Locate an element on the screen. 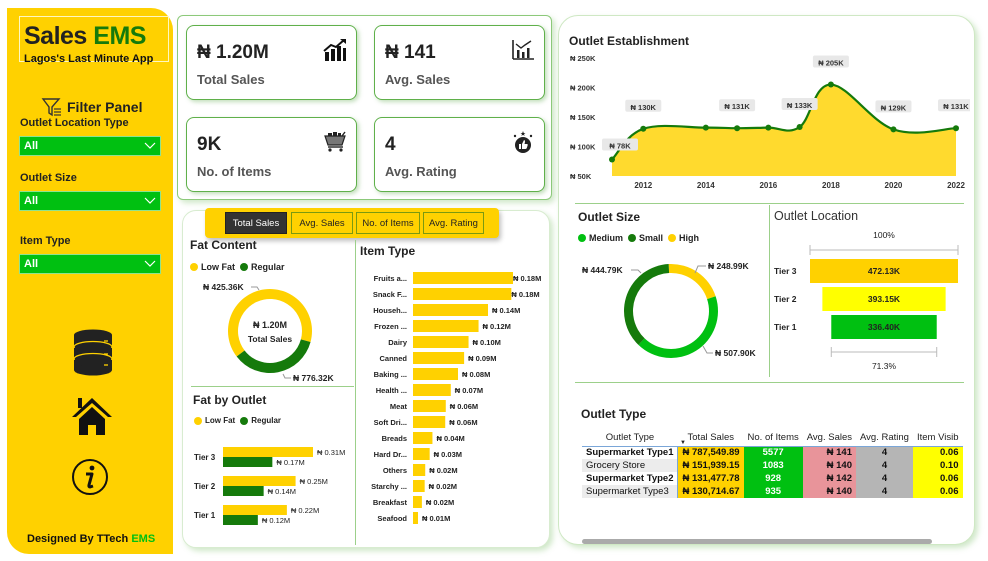  bar-value-label: ₦ 0.14M is located at coordinates (506, 310).